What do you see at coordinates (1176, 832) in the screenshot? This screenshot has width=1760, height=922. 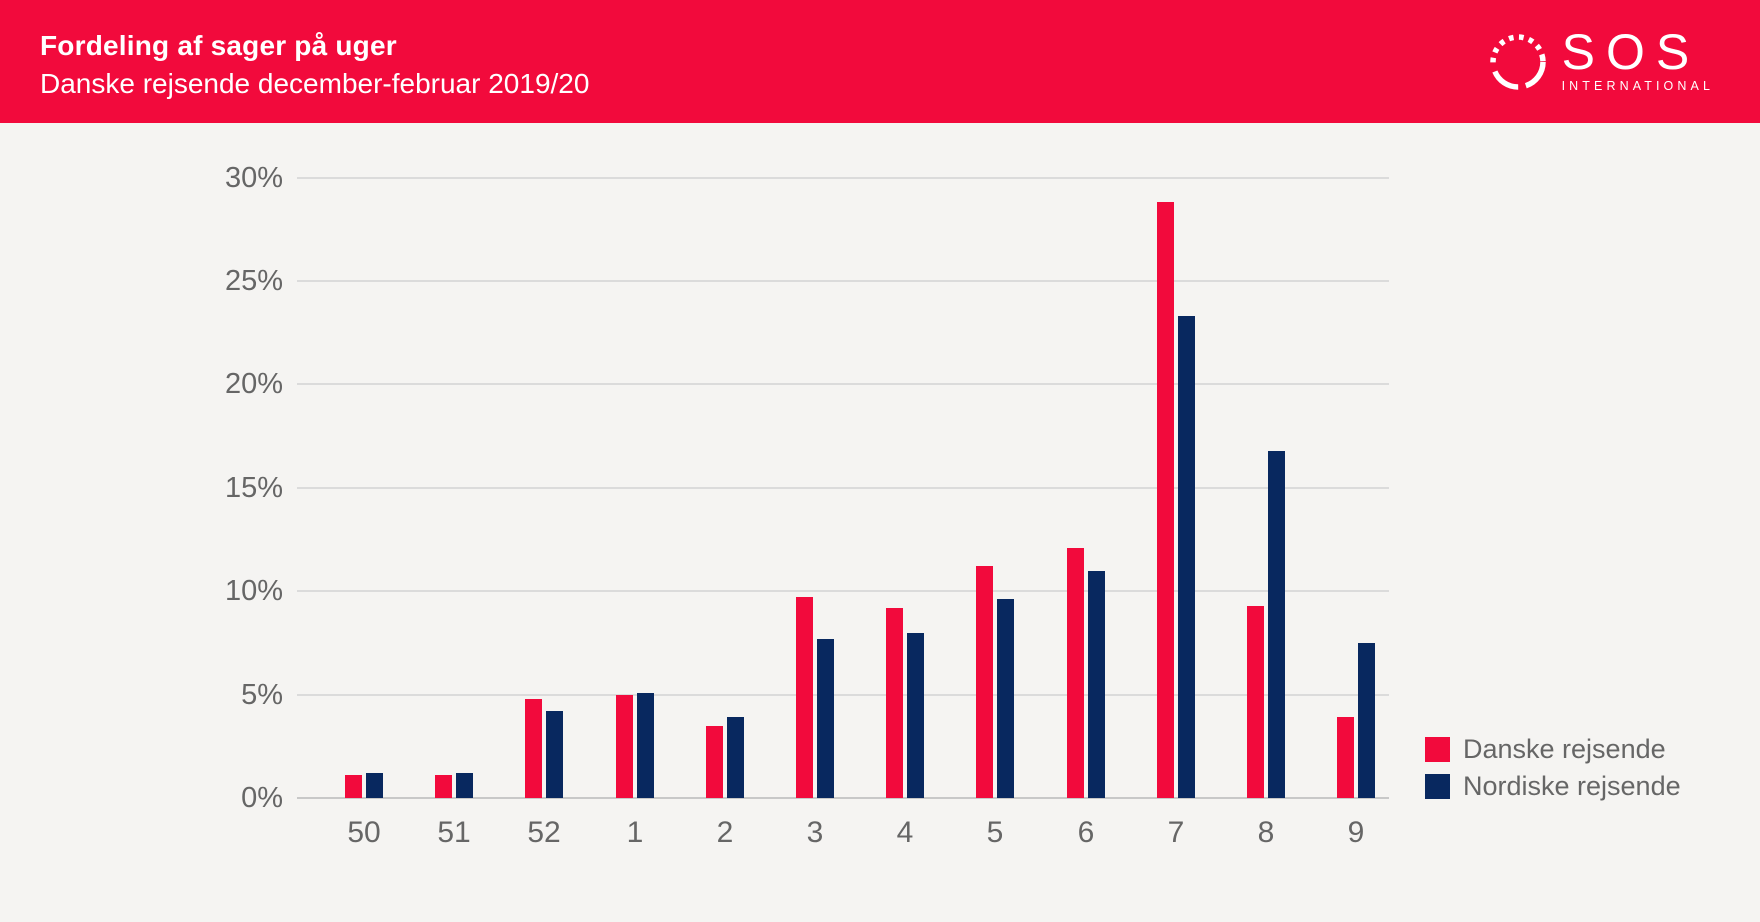 I see `x-tick-label-7: 7` at bounding box center [1176, 832].